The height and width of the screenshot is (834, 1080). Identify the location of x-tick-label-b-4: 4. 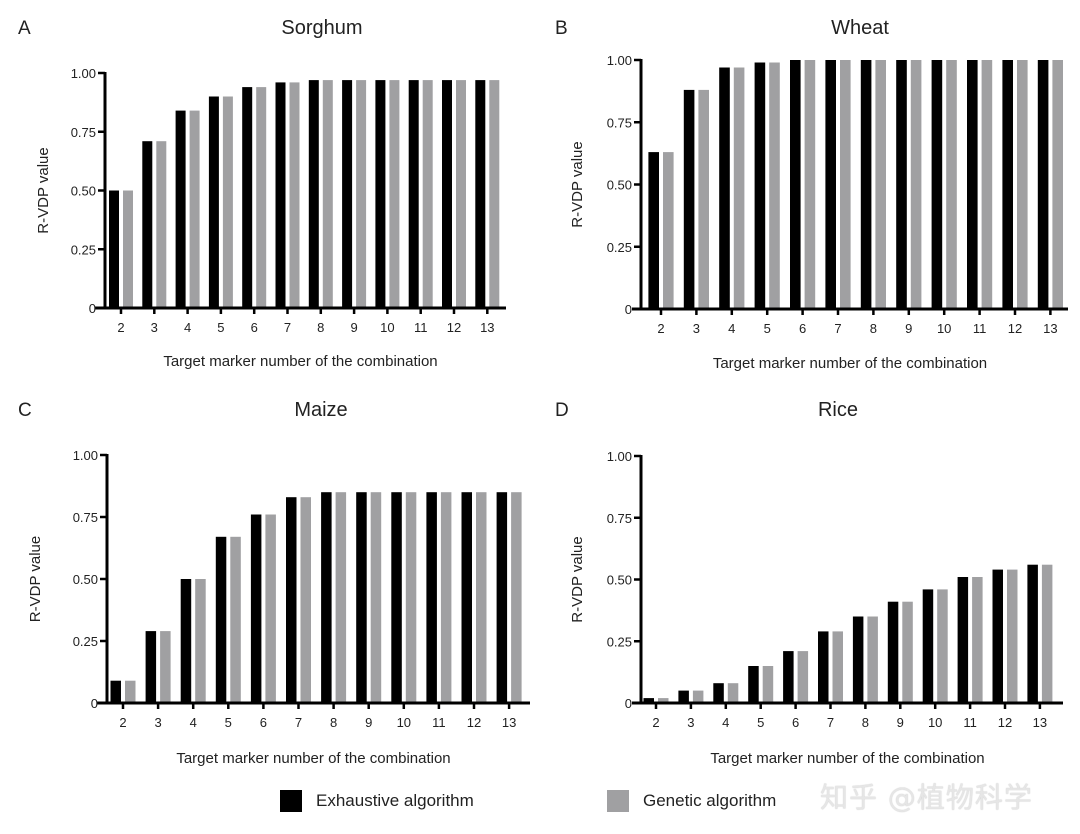
(731, 328).